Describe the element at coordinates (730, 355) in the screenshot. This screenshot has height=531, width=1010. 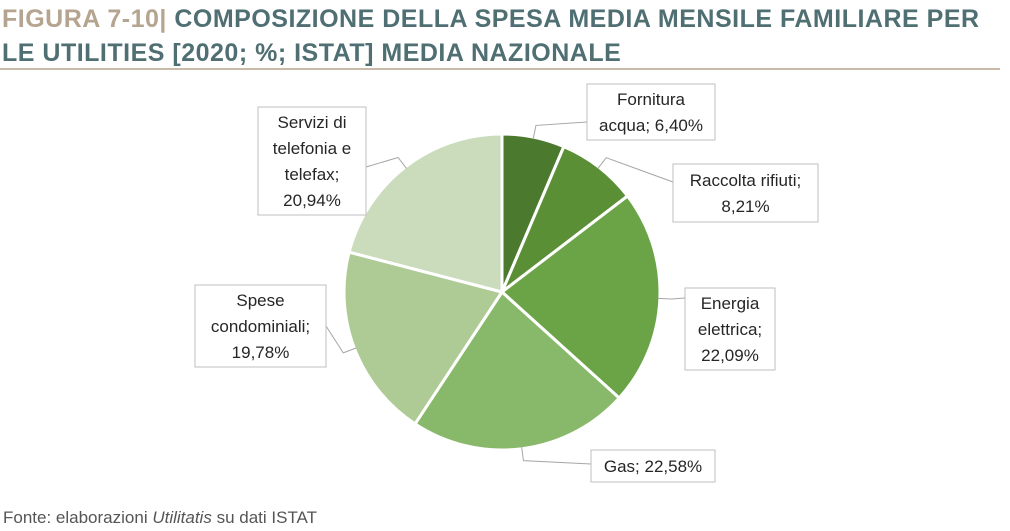
I see `data-label-text: 22,09%` at that location.